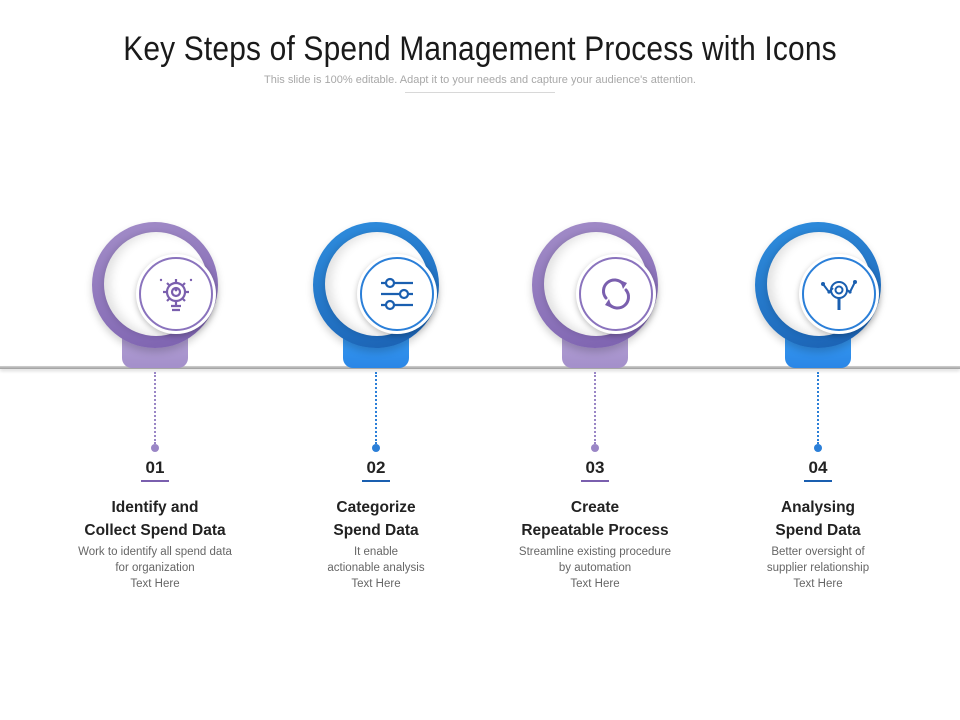 This screenshot has height=720, width=960. What do you see at coordinates (155, 467) in the screenshot?
I see `step-number: 01` at bounding box center [155, 467].